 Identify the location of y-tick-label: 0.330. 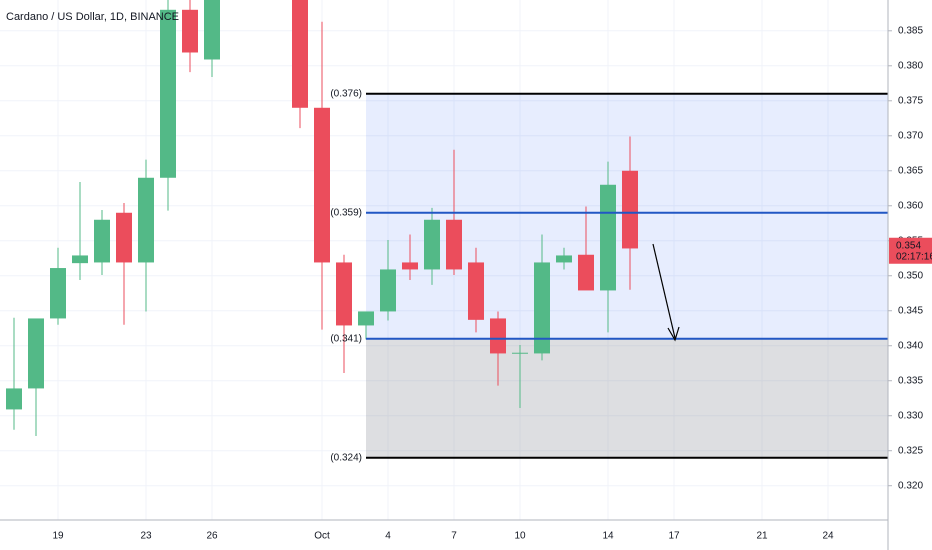
(910, 415).